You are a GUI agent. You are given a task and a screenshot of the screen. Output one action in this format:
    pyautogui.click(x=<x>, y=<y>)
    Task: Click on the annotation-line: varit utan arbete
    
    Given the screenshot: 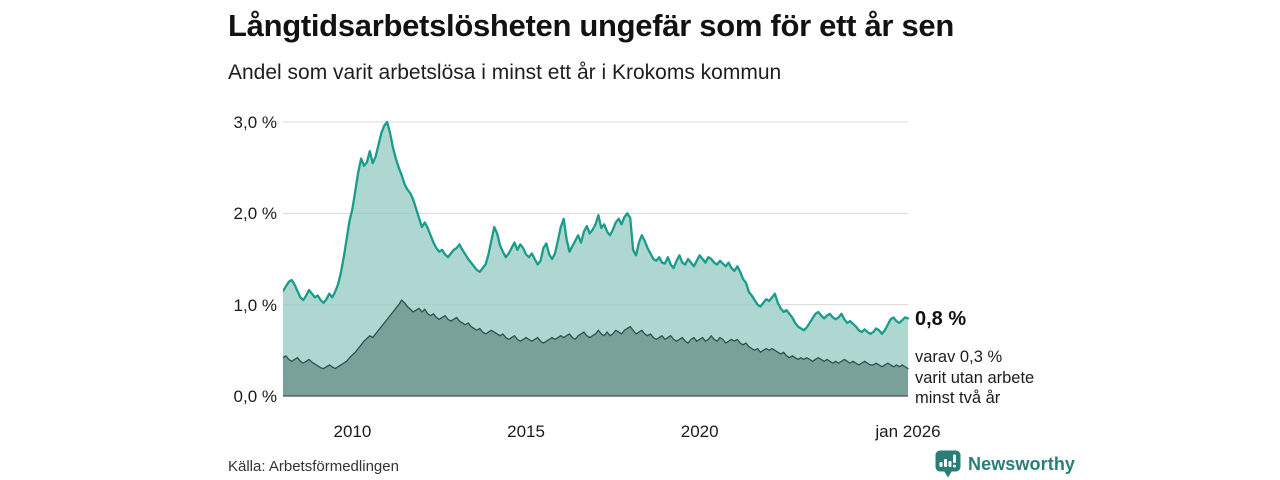 What is the action you would take?
    pyautogui.click(x=975, y=377)
    